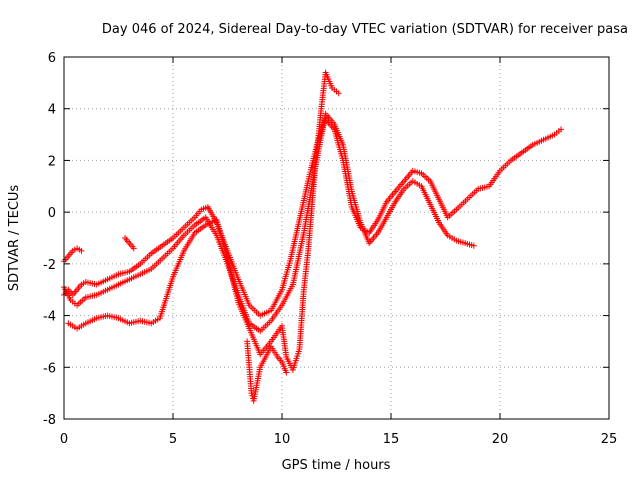 Image resolution: width=640 pixels, height=480 pixels. I want to click on y-tick-label: 6, so click(52, 58).